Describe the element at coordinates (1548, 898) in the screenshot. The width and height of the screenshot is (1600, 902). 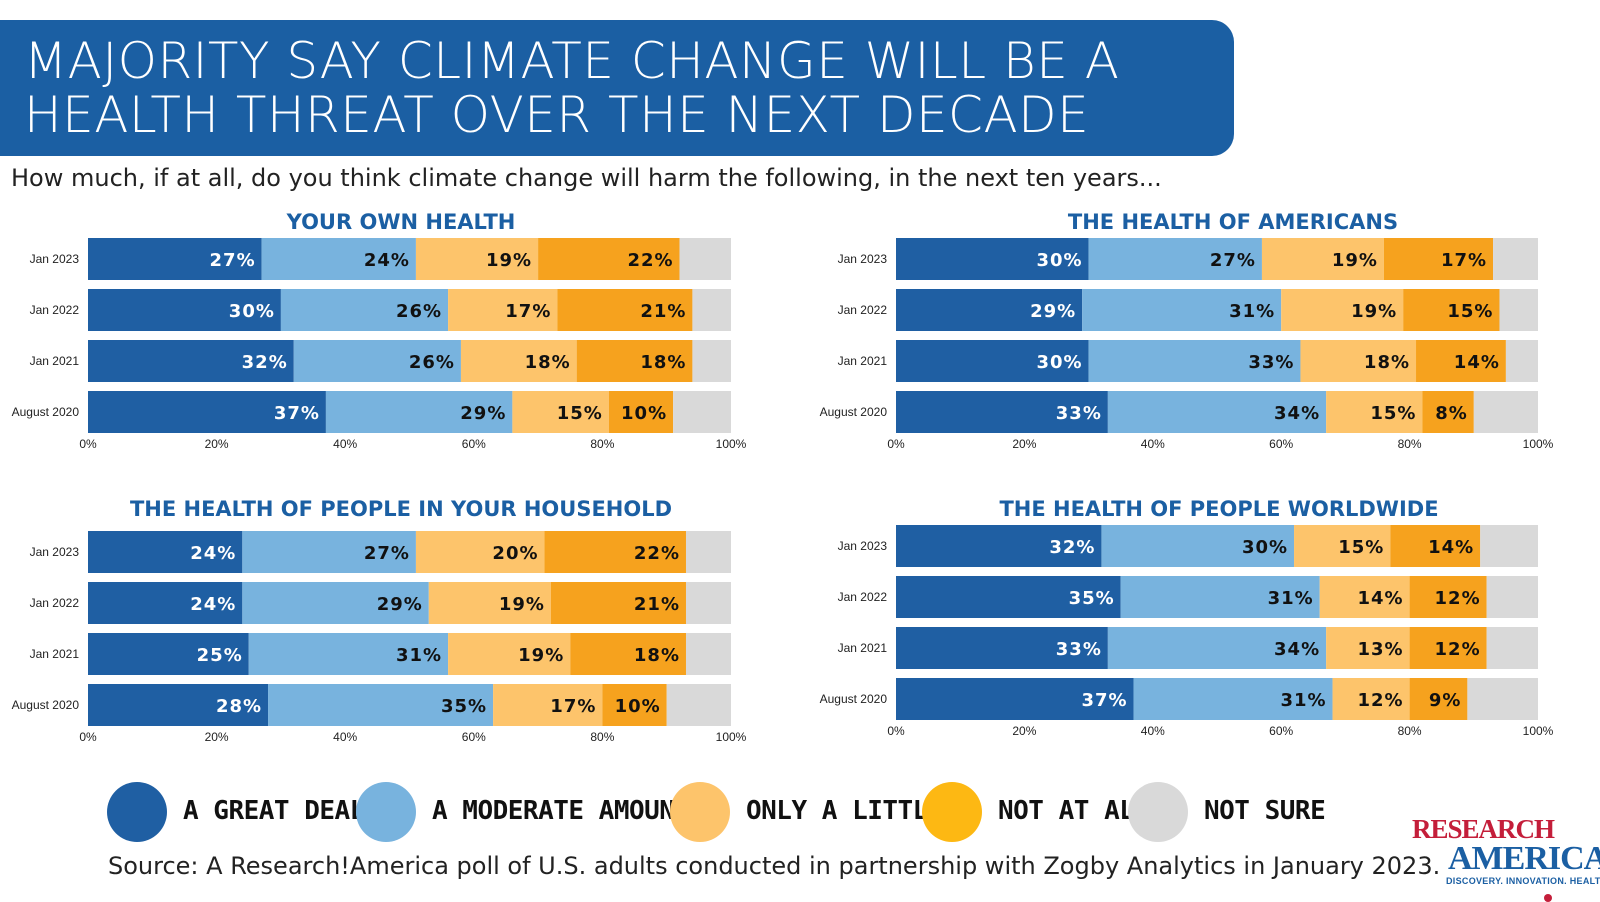
I see `logo-dot` at that location.